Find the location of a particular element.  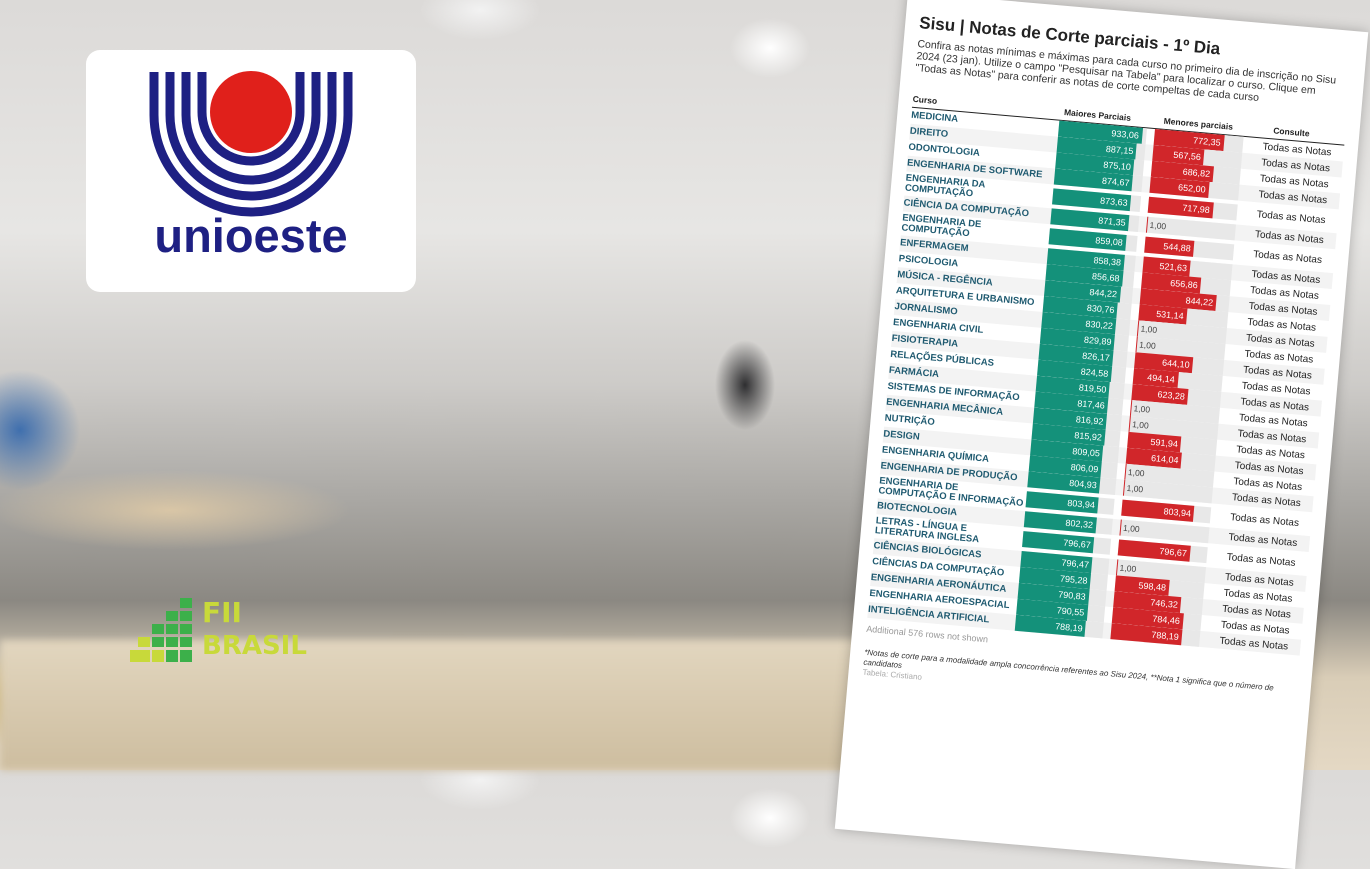

max-score-track: 803,94 is located at coordinates (1070, 503).